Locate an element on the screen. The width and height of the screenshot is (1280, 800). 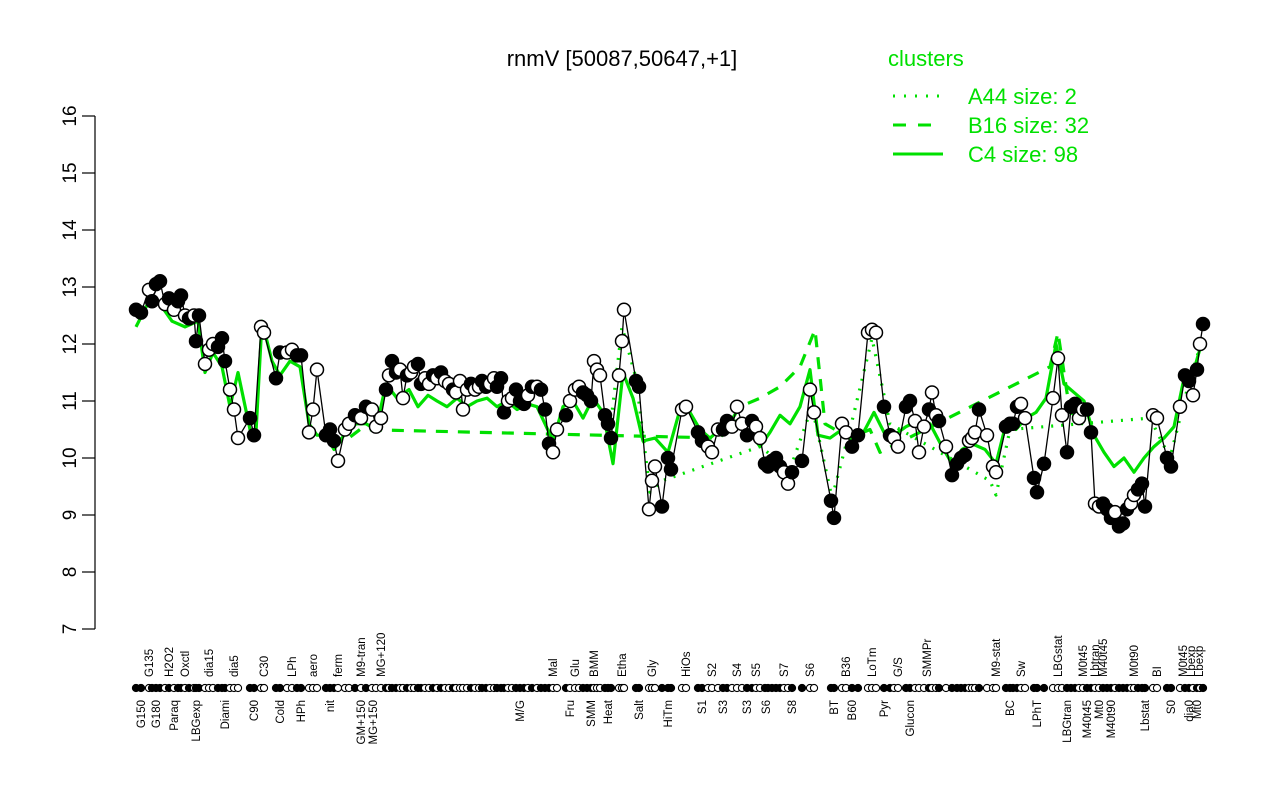
x-axis-sample-markers is located at coordinates (669, 688).